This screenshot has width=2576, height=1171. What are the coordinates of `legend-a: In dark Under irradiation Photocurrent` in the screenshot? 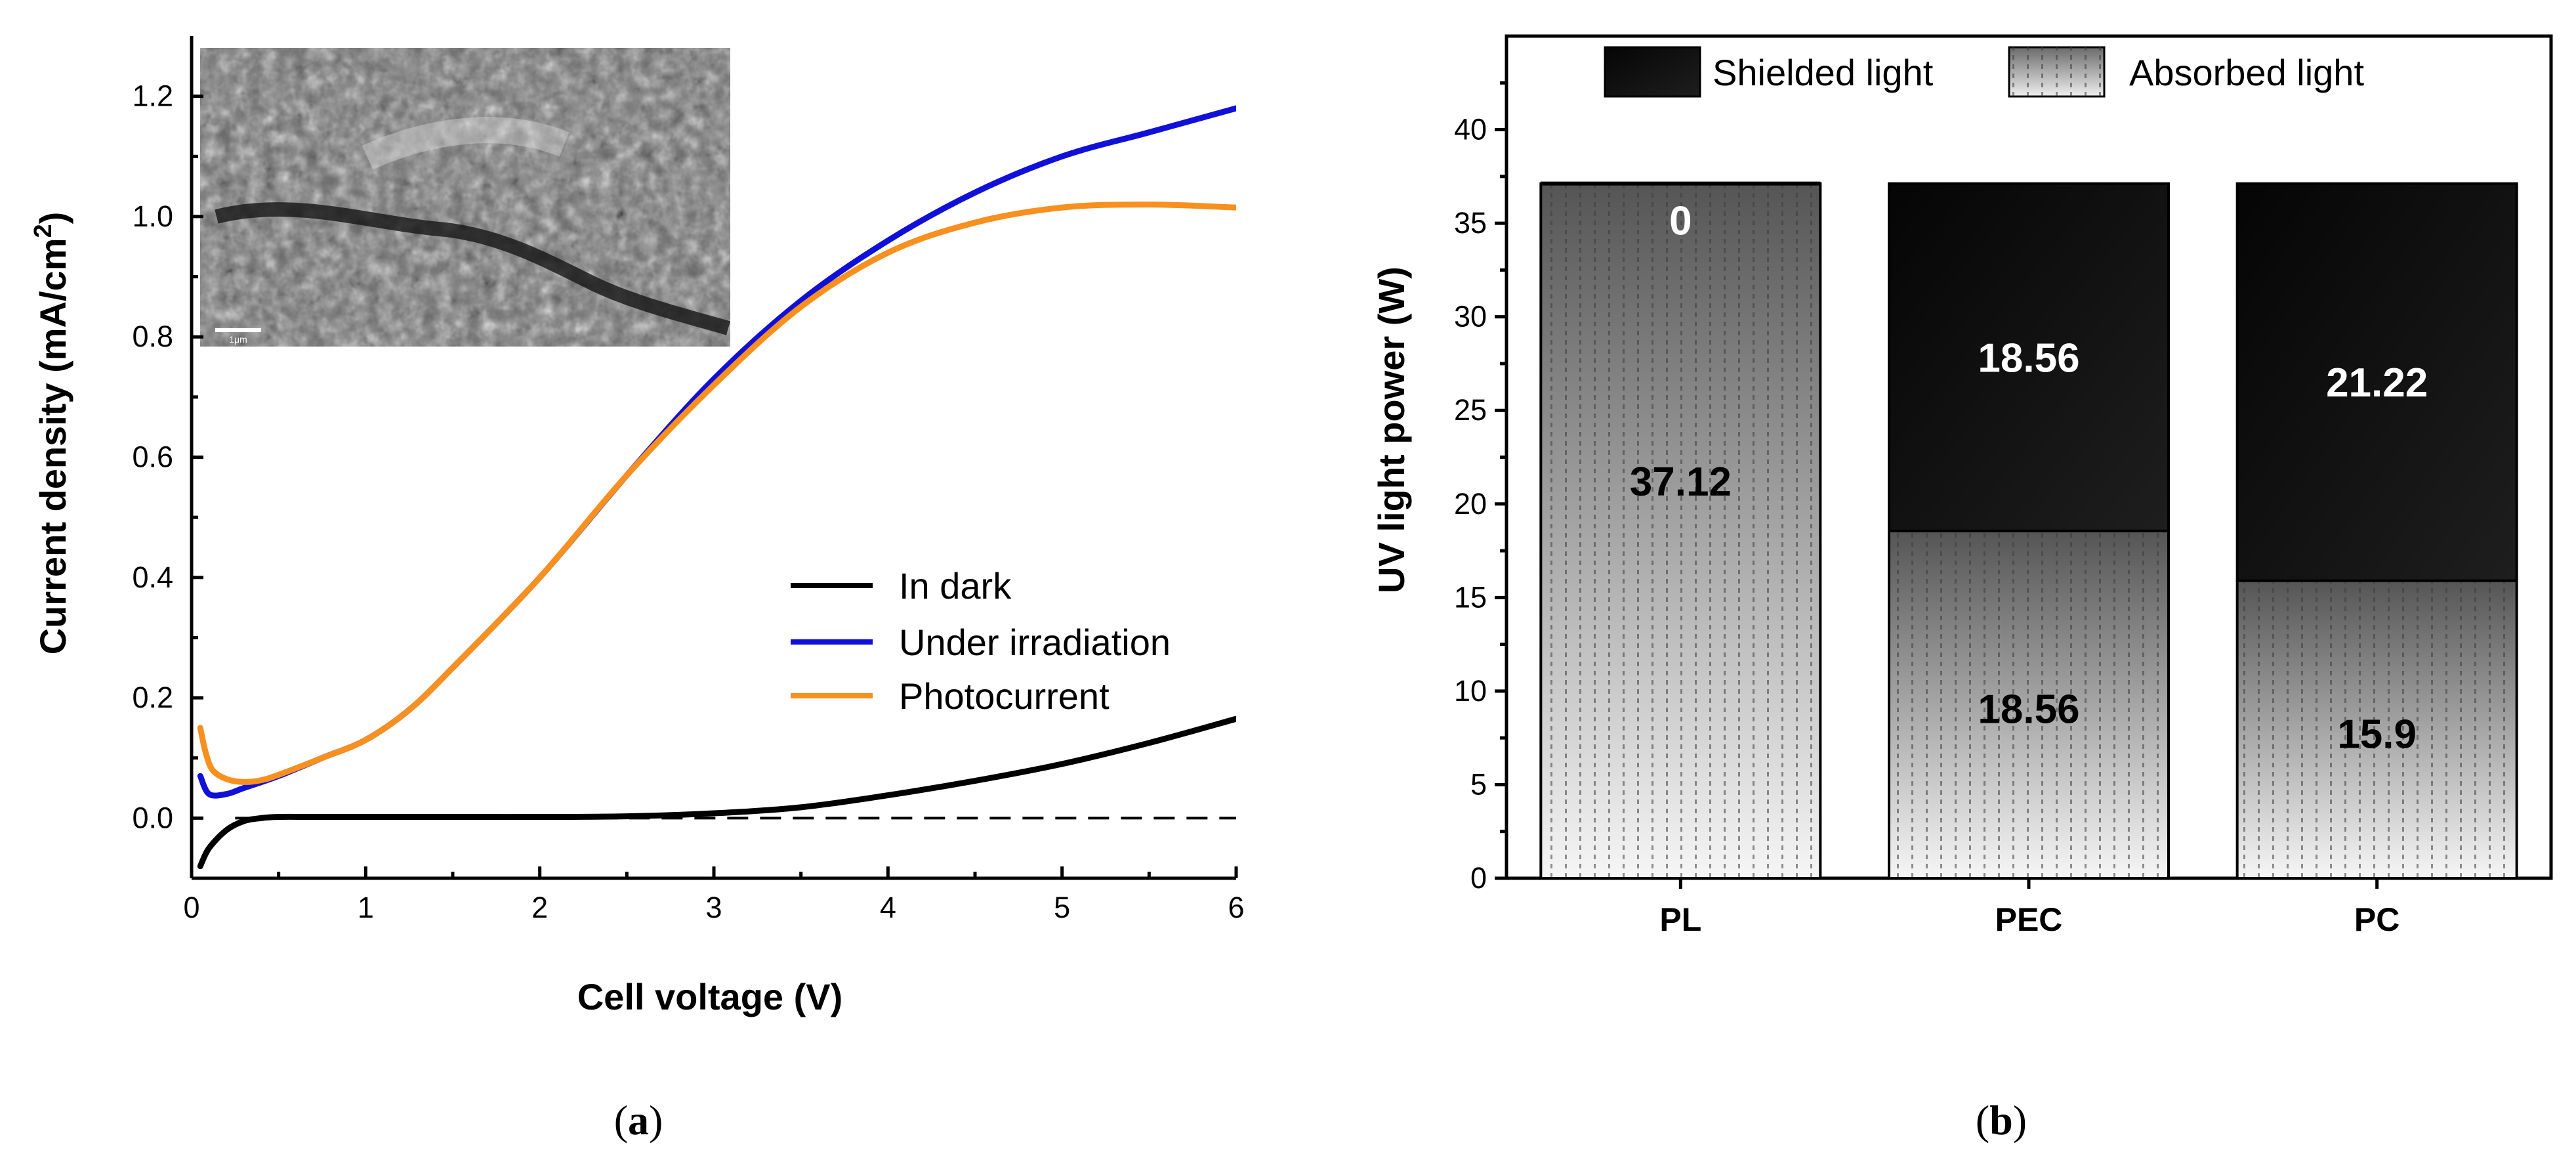 It's located at (981, 641).